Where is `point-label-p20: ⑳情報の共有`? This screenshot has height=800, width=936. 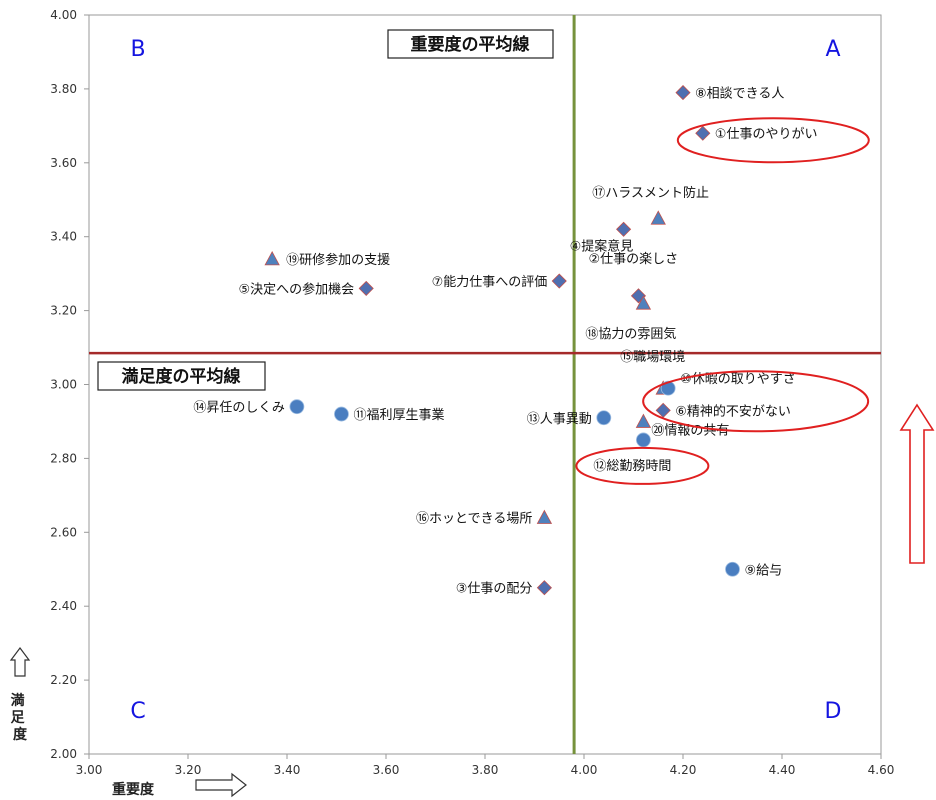 point-label-p20: ⑳情報の共有 is located at coordinates (690, 430).